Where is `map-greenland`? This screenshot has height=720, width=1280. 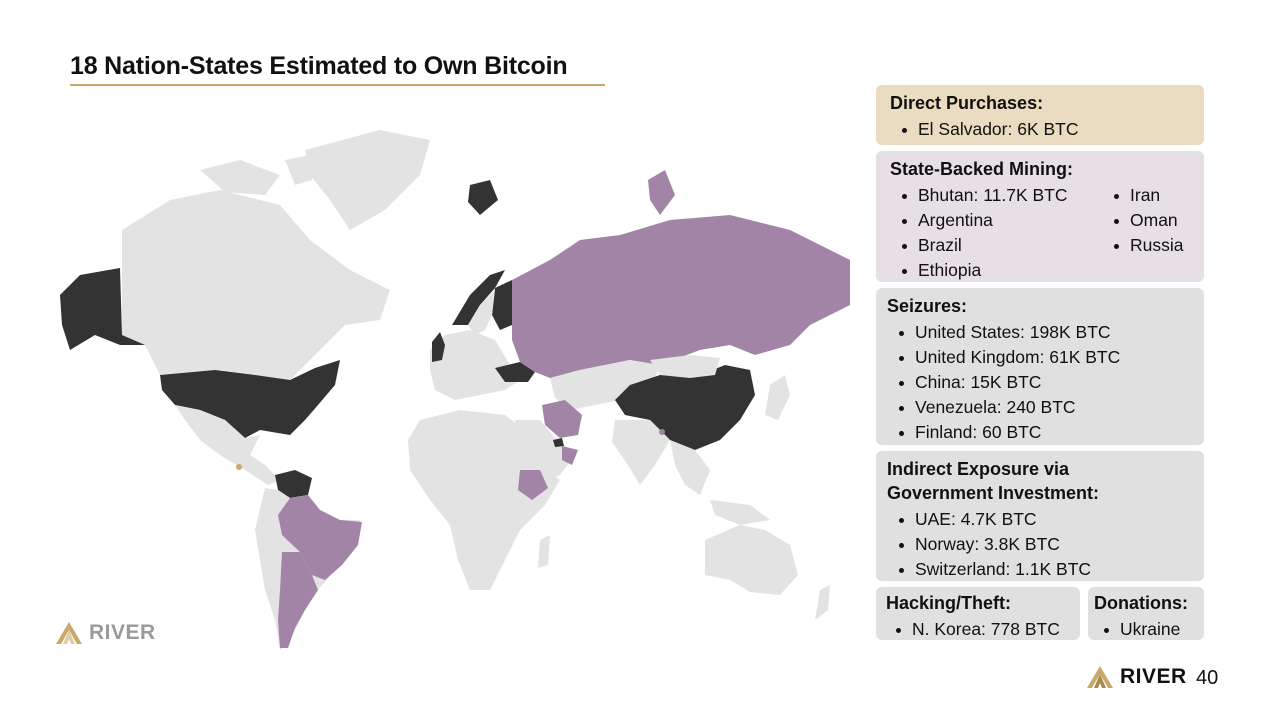 map-greenland is located at coordinates (367, 180).